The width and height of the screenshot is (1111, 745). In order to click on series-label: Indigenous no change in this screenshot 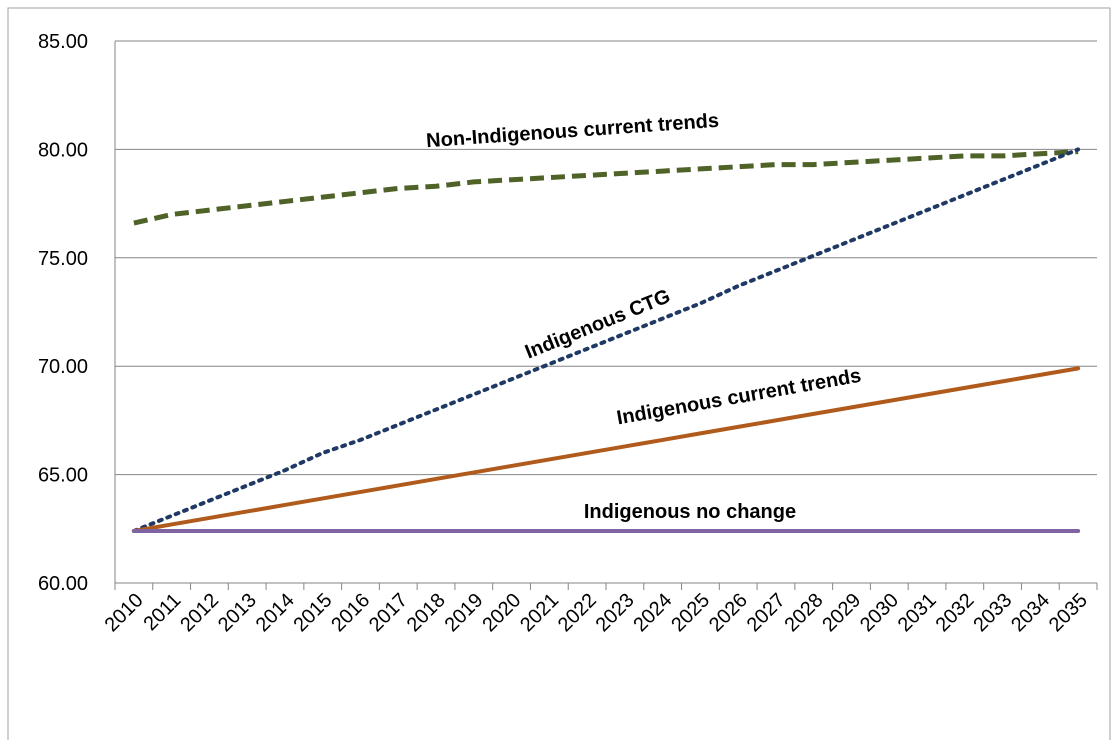, I will do `click(690, 512)`.